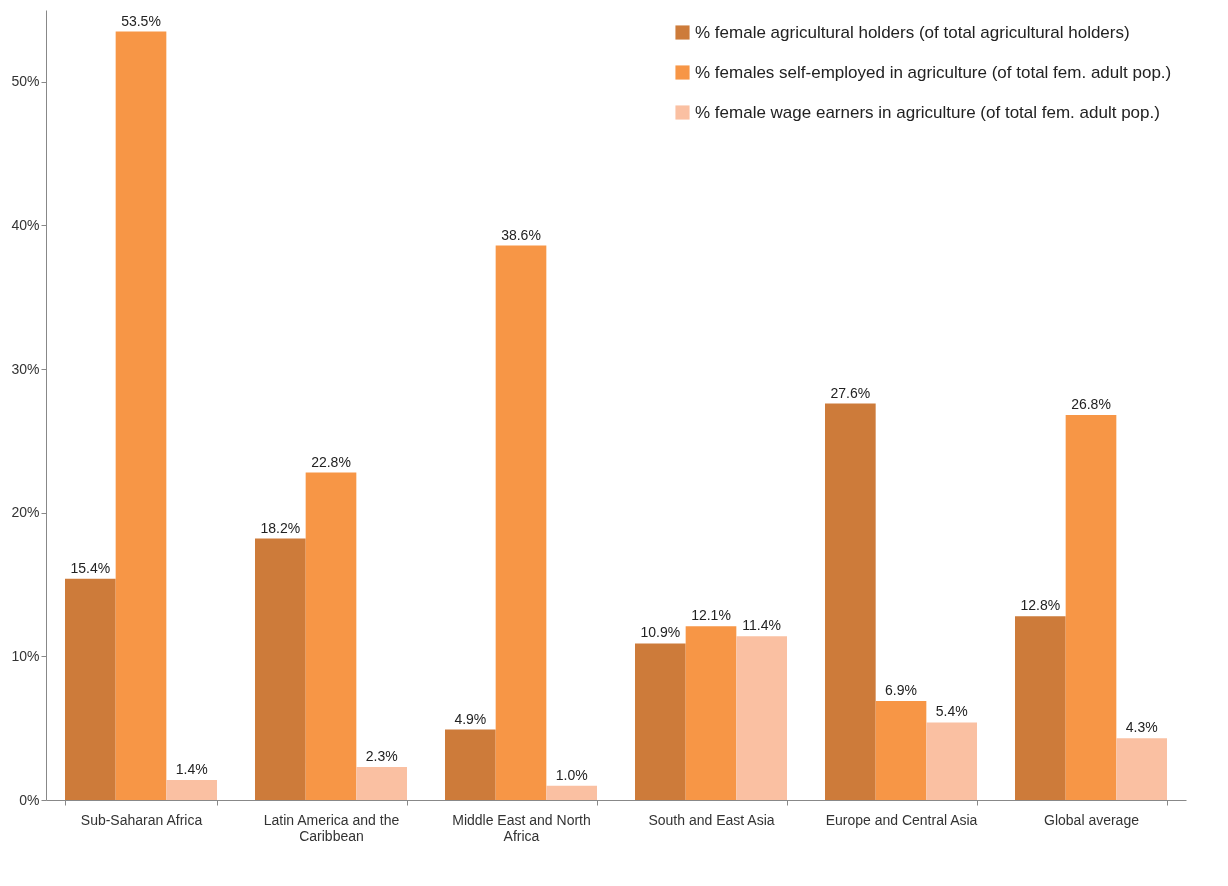 The image size is (1228, 886). Describe the element at coordinates (927, 112) in the screenshot. I see `legend-label: % female wage earners in agriculture (of total fem. adult pop.)` at that location.